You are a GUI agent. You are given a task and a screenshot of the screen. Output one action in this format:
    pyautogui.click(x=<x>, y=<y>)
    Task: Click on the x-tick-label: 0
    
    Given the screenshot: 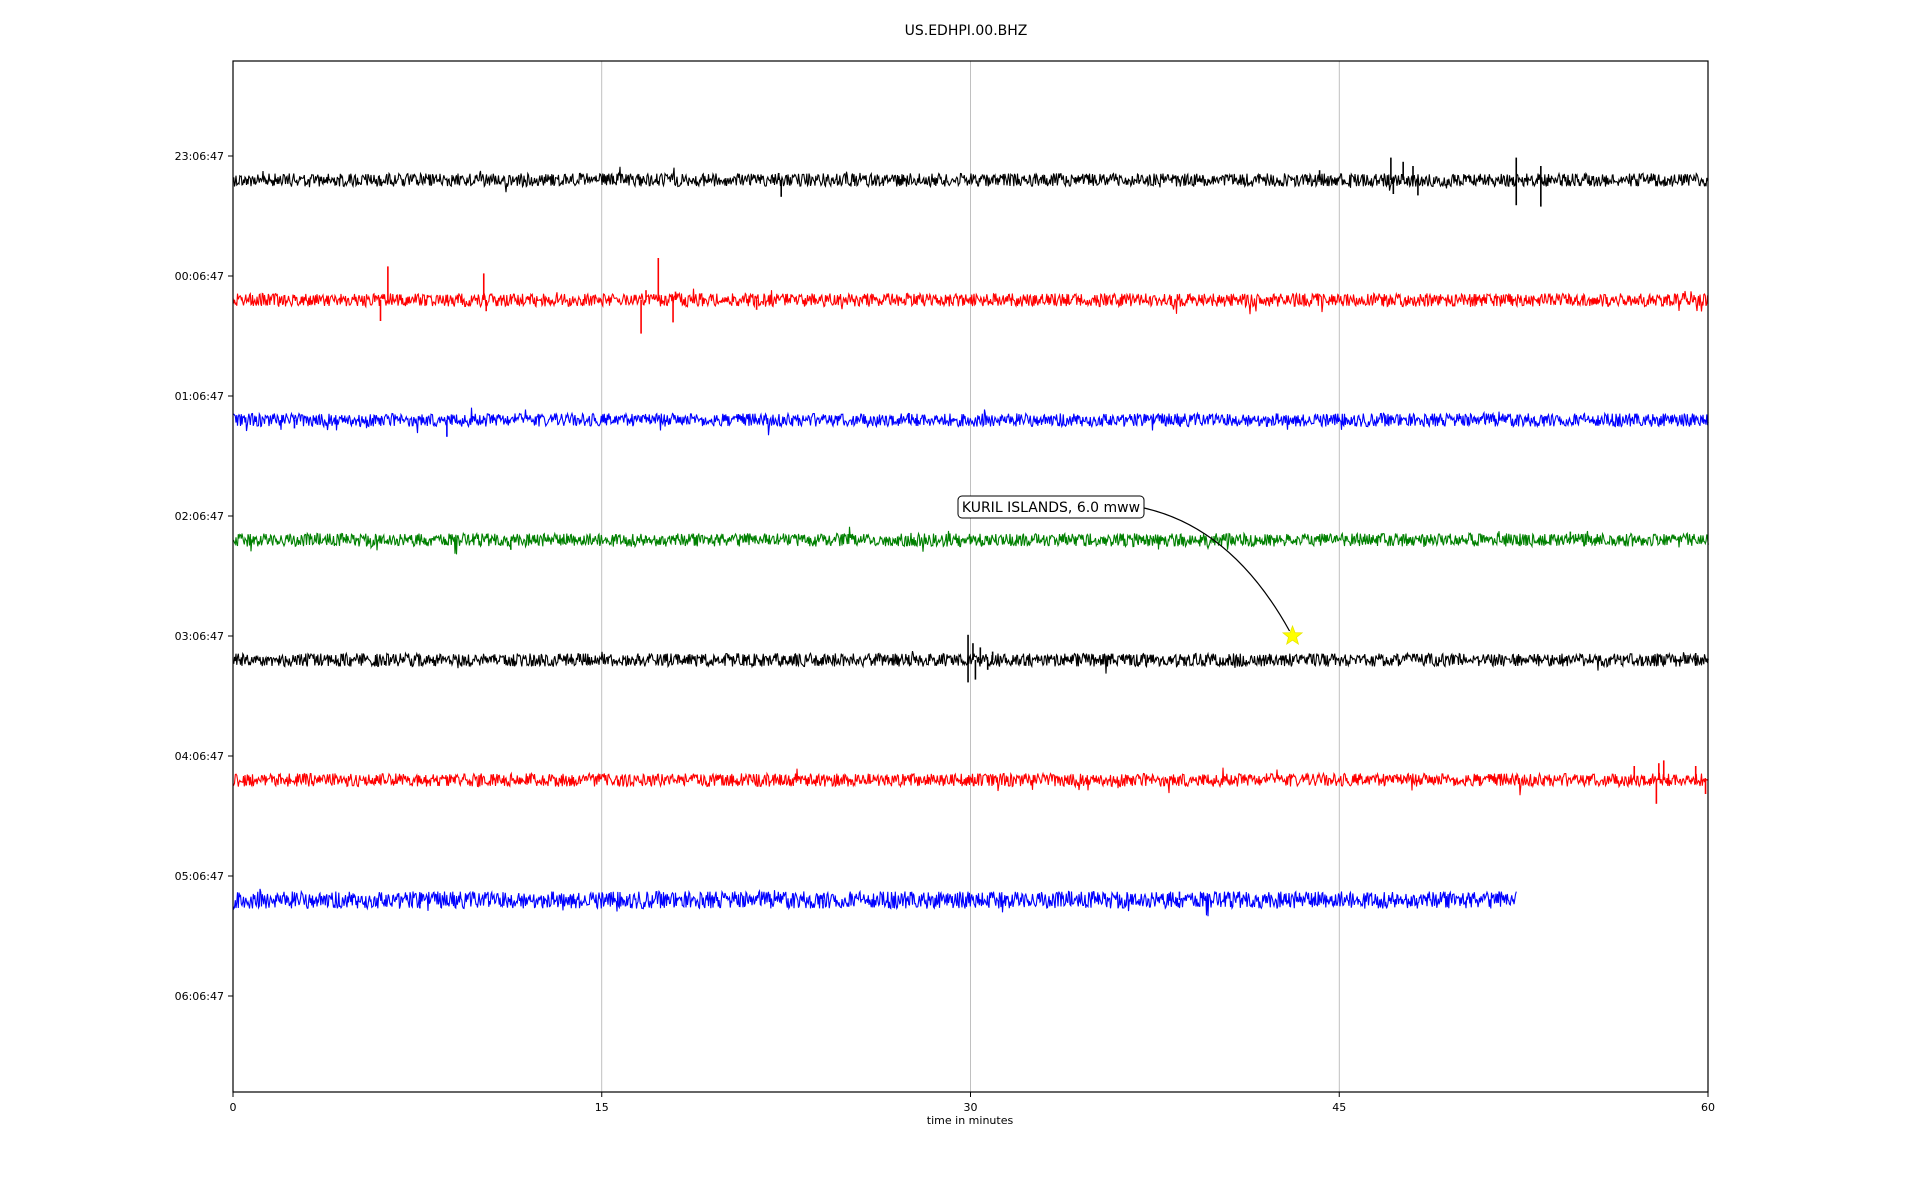 What is the action you would take?
    pyautogui.click(x=233, y=1107)
    